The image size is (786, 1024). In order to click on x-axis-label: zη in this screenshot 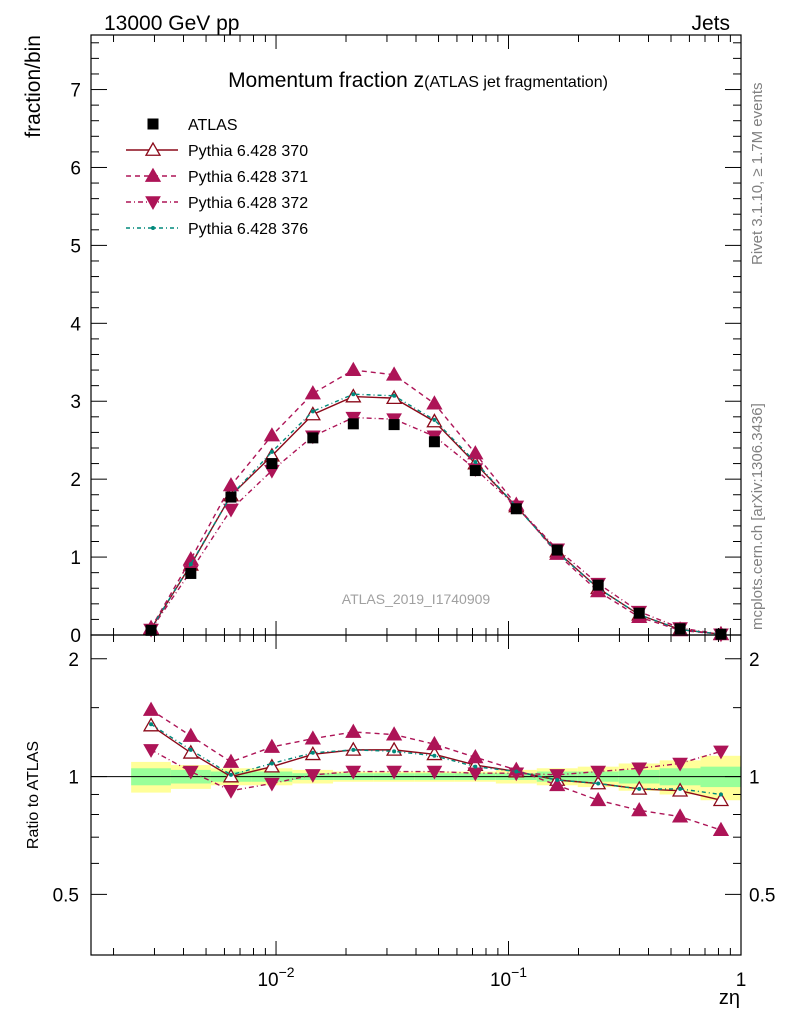, I will do `click(729, 998)`.